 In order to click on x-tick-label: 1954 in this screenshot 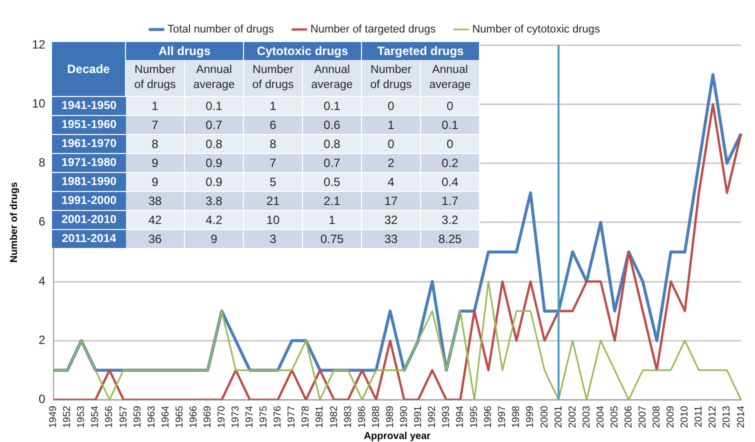, I will do `click(96, 416)`.